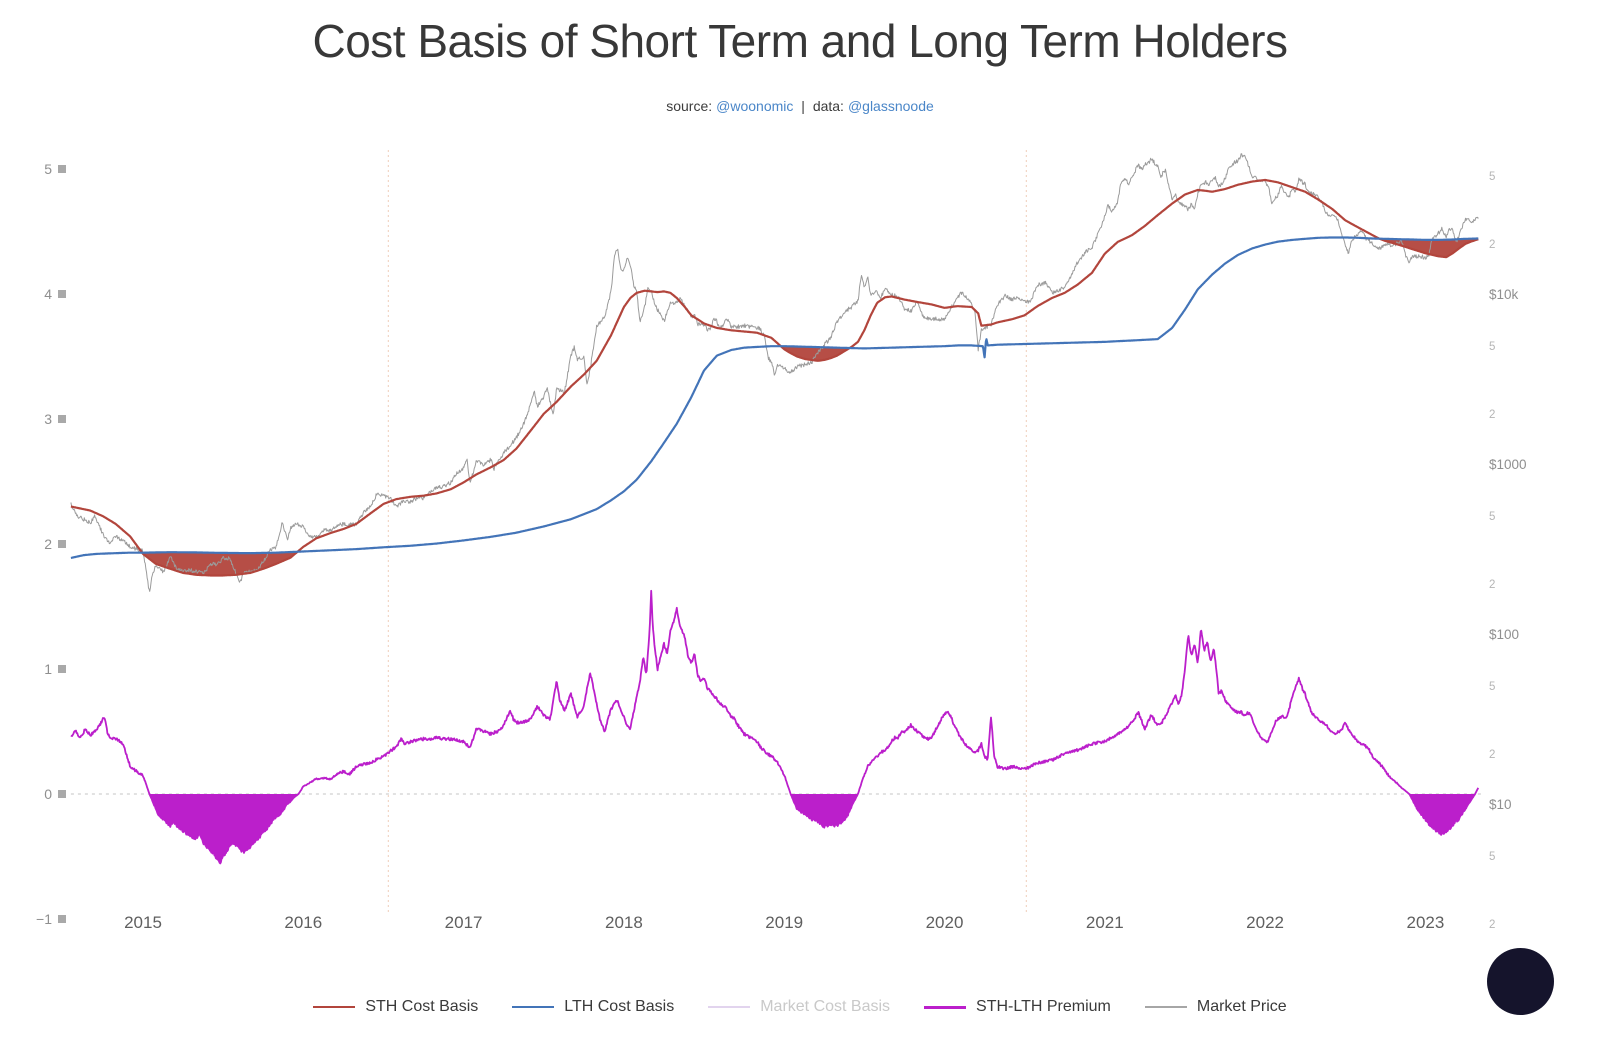 This screenshot has height=1054, width=1600. Describe the element at coordinates (825, 1006) in the screenshot. I see `legend-label-market-cost-basis: Market Cost Basis` at that location.